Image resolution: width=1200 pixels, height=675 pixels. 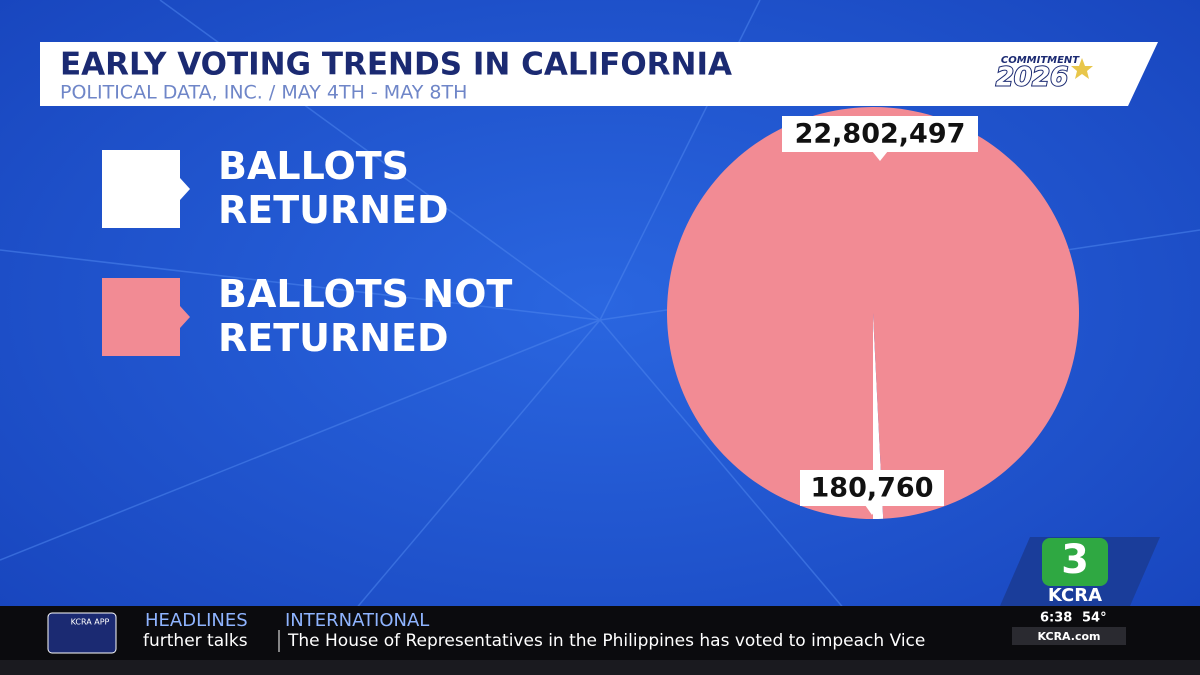 I want to click on ticker-bottom, so click(x=600, y=667).